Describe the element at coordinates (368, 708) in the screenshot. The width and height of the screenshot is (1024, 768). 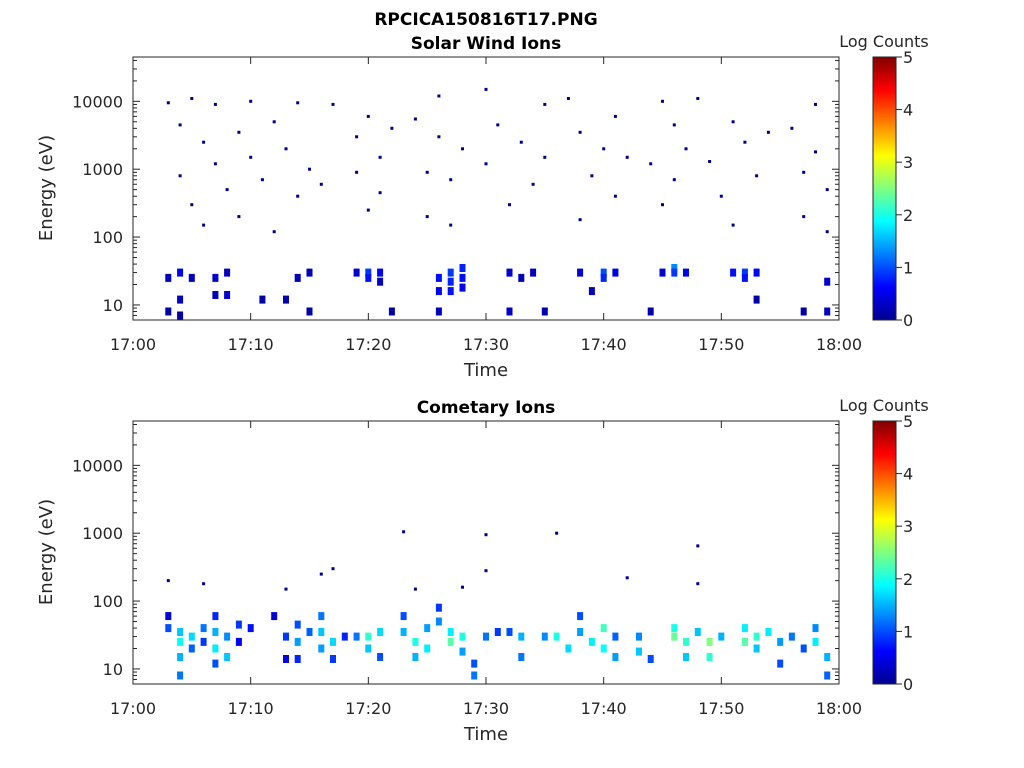
I see `x-tick-label: 17:20` at that location.